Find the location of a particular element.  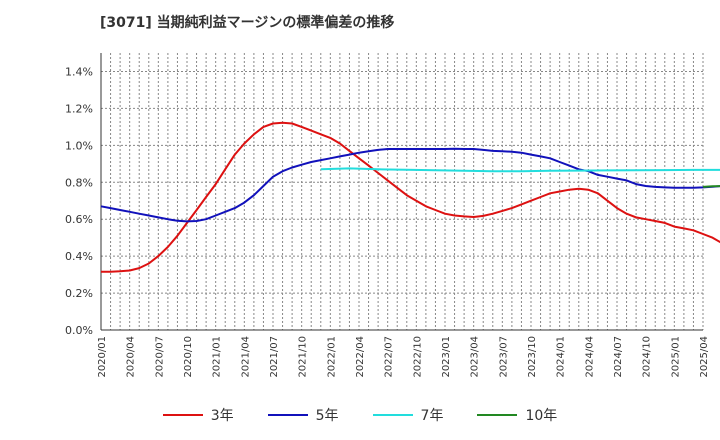

legend-swatch-10y is located at coordinates (497, 415).